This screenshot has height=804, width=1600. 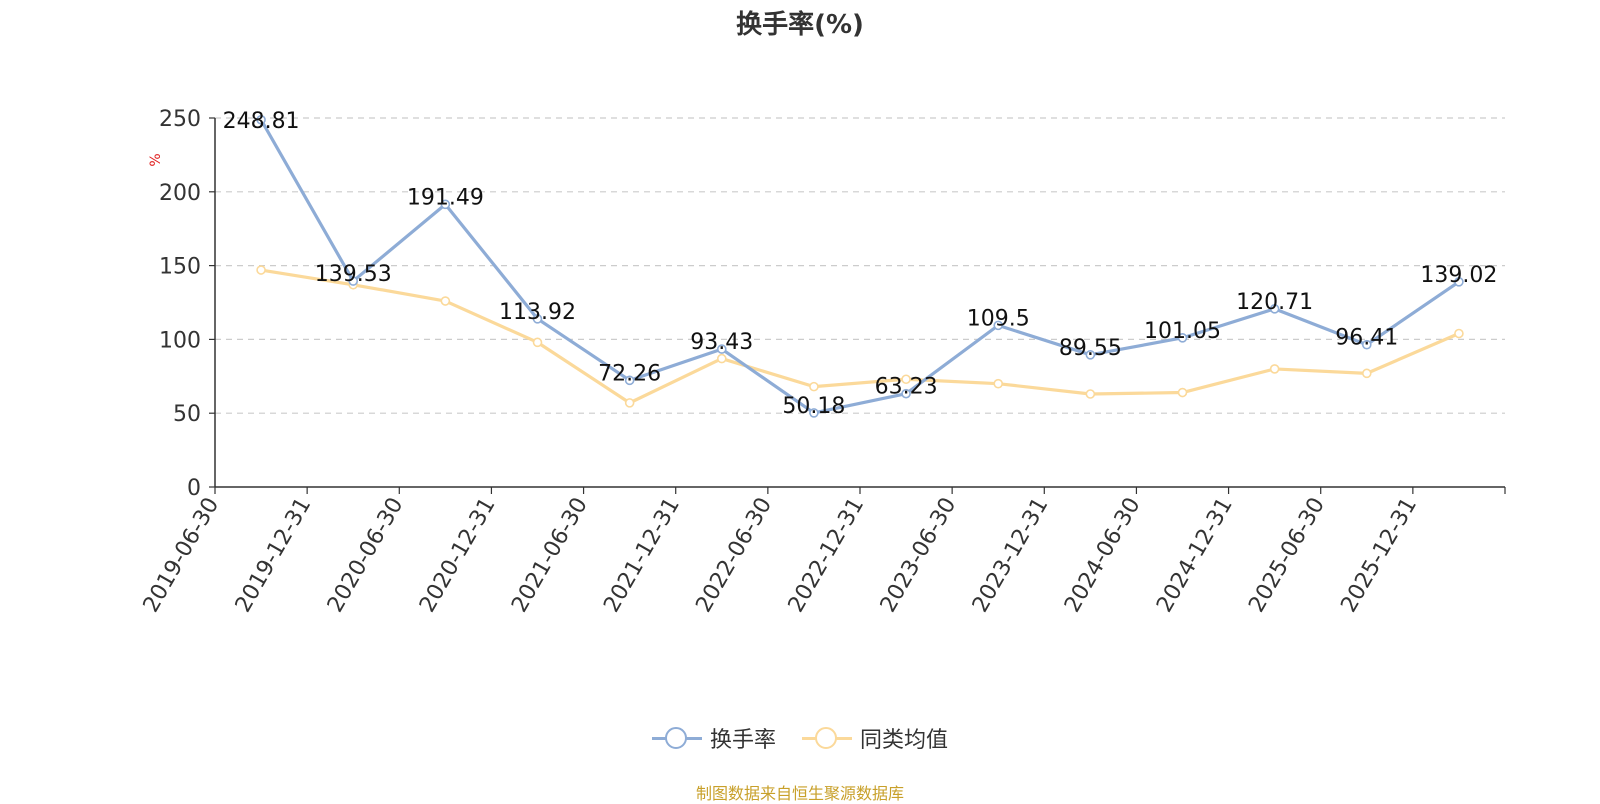 What do you see at coordinates (1011, 555) in the screenshot?
I see `x-tick-label-9: 2023-12-31` at bounding box center [1011, 555].